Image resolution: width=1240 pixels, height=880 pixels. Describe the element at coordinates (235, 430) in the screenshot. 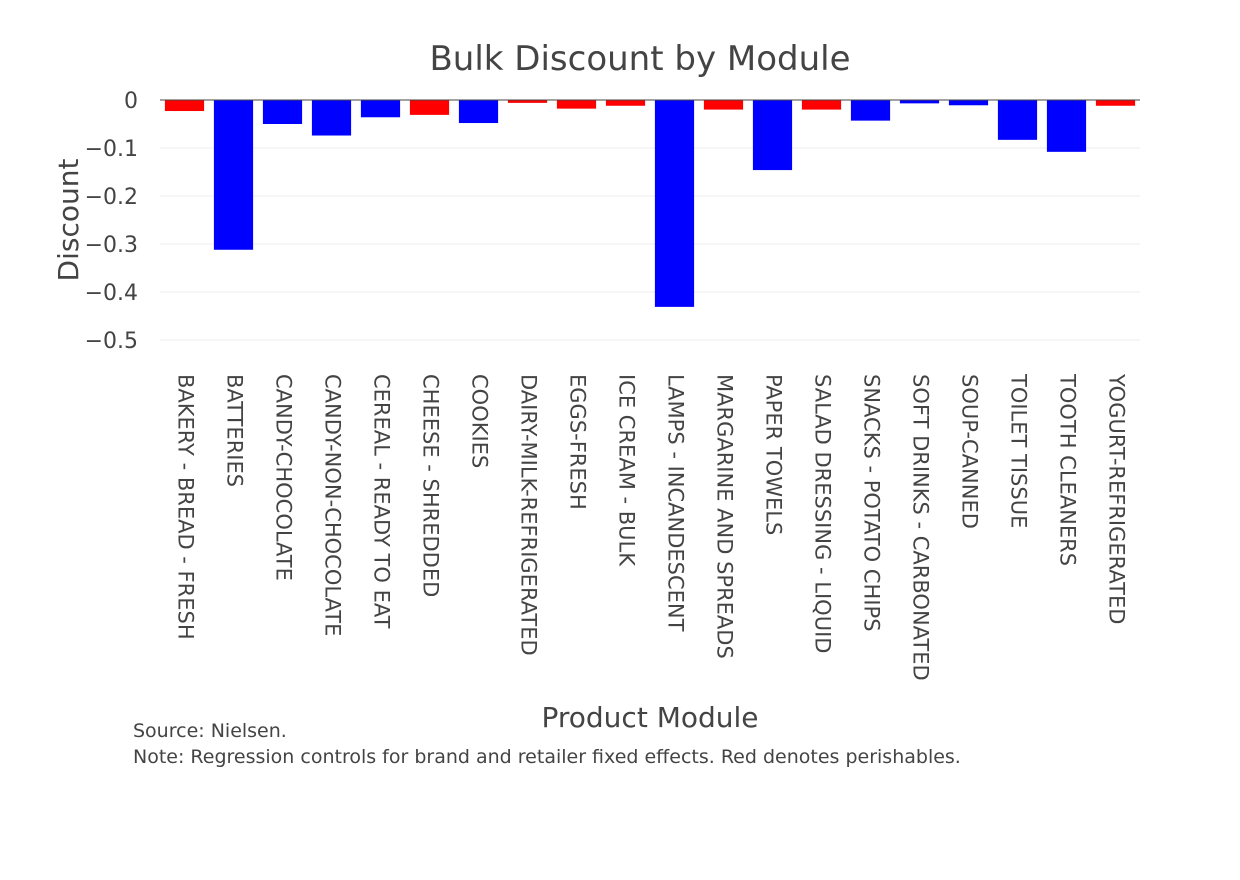

I see `x-category-label: BATTERIES` at that location.